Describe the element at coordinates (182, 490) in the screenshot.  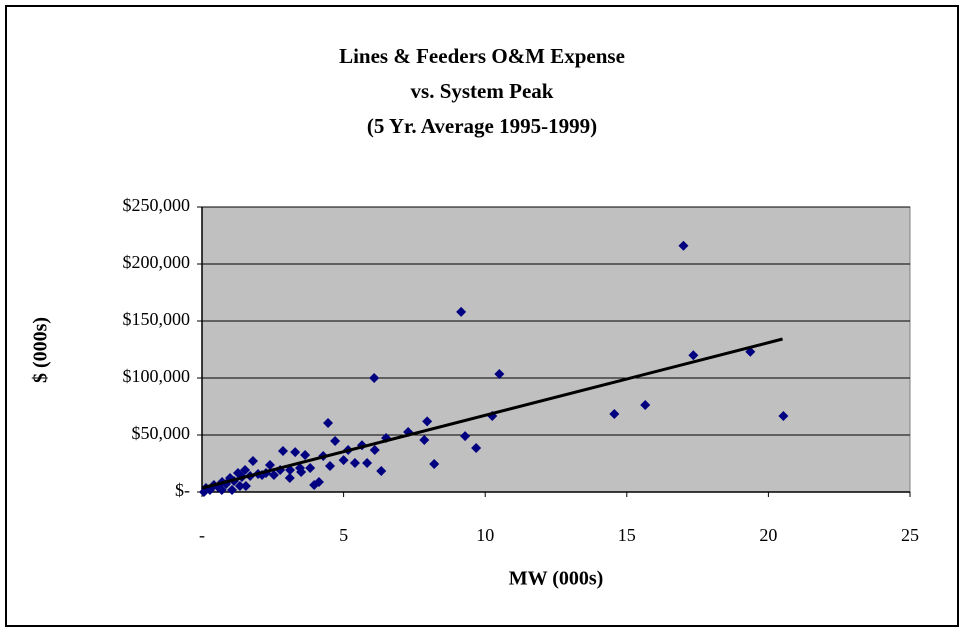
I see `y-tick-label: $-` at that location.